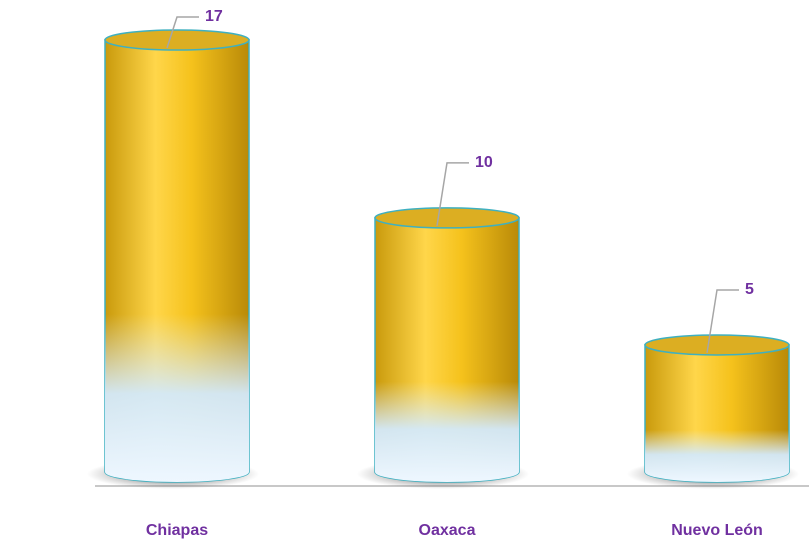  Describe the element at coordinates (214, 16) in the screenshot. I see `value-label: 17` at that location.